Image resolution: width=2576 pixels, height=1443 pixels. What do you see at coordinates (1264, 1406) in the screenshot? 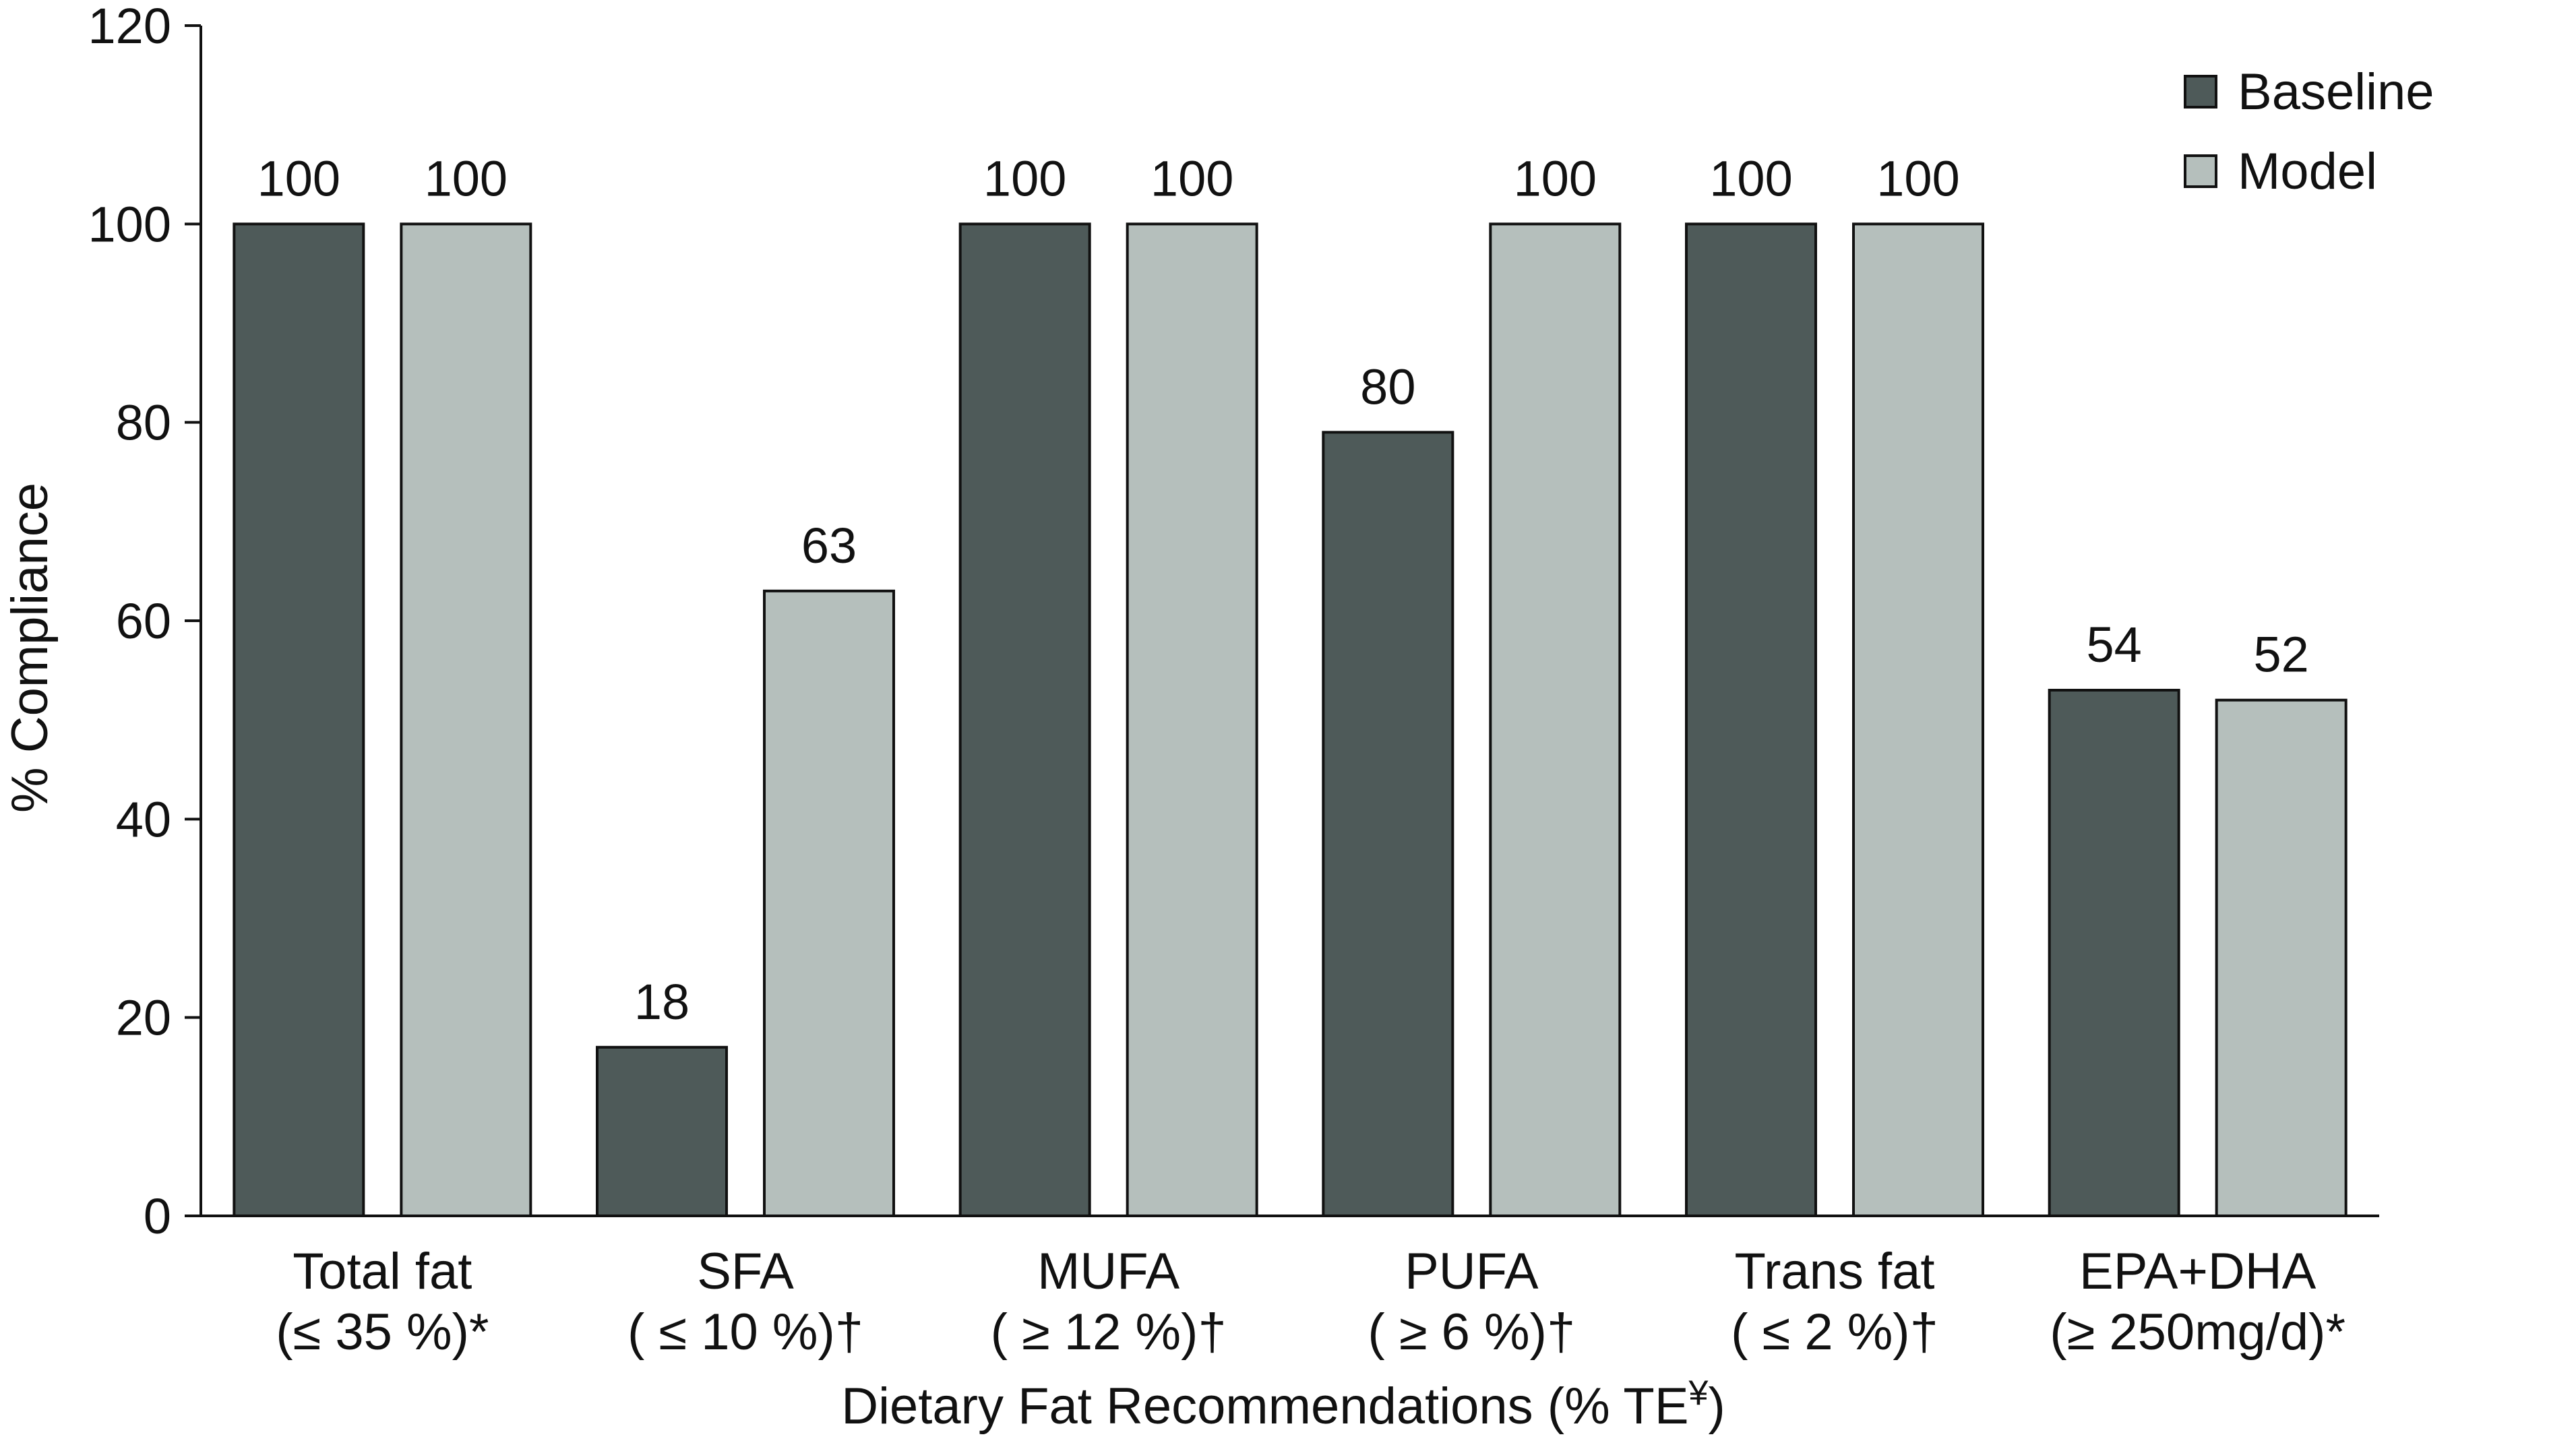
I see `x-axis-title-main: Dietary Fat Recommendations (% TE` at bounding box center [1264, 1406].